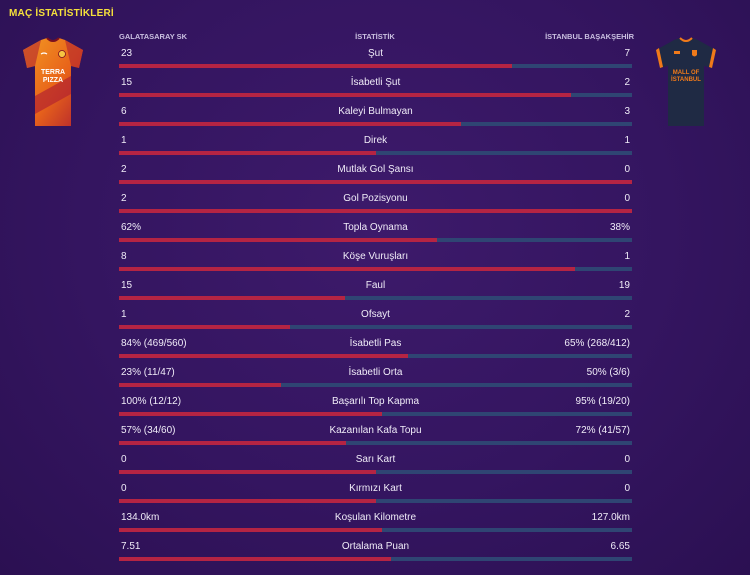 This screenshot has width=750, height=575. What do you see at coordinates (127, 53) in the screenshot?
I see `stat-home-value: 23` at bounding box center [127, 53].